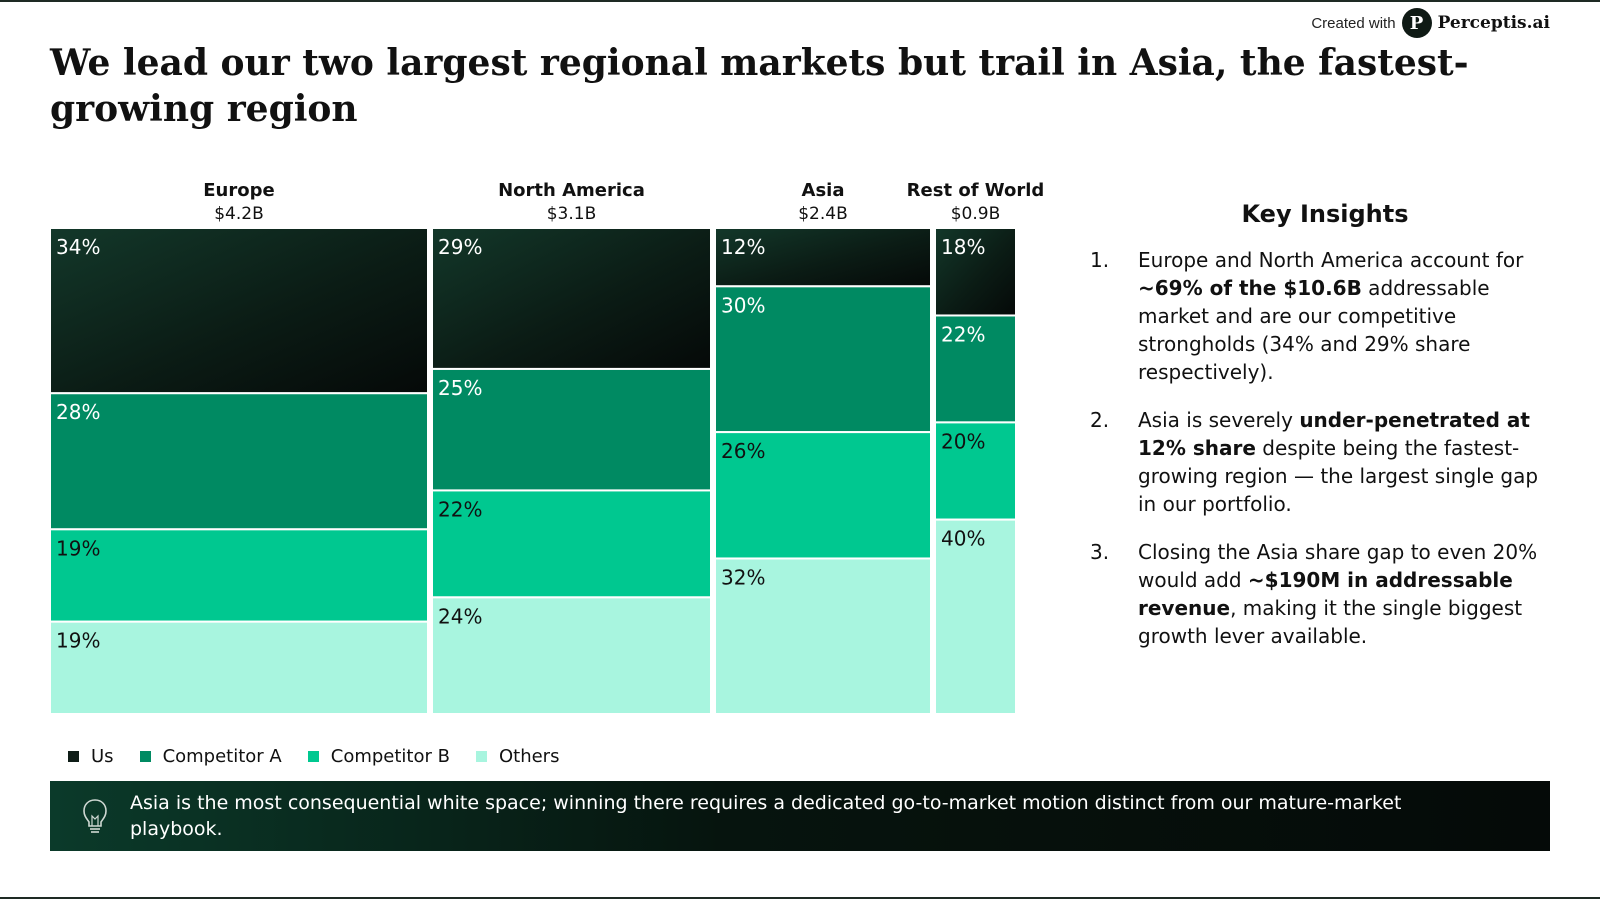 Image resolution: width=1600 pixels, height=900 pixels. I want to click on segment-value-label: 30%, so click(743, 305).